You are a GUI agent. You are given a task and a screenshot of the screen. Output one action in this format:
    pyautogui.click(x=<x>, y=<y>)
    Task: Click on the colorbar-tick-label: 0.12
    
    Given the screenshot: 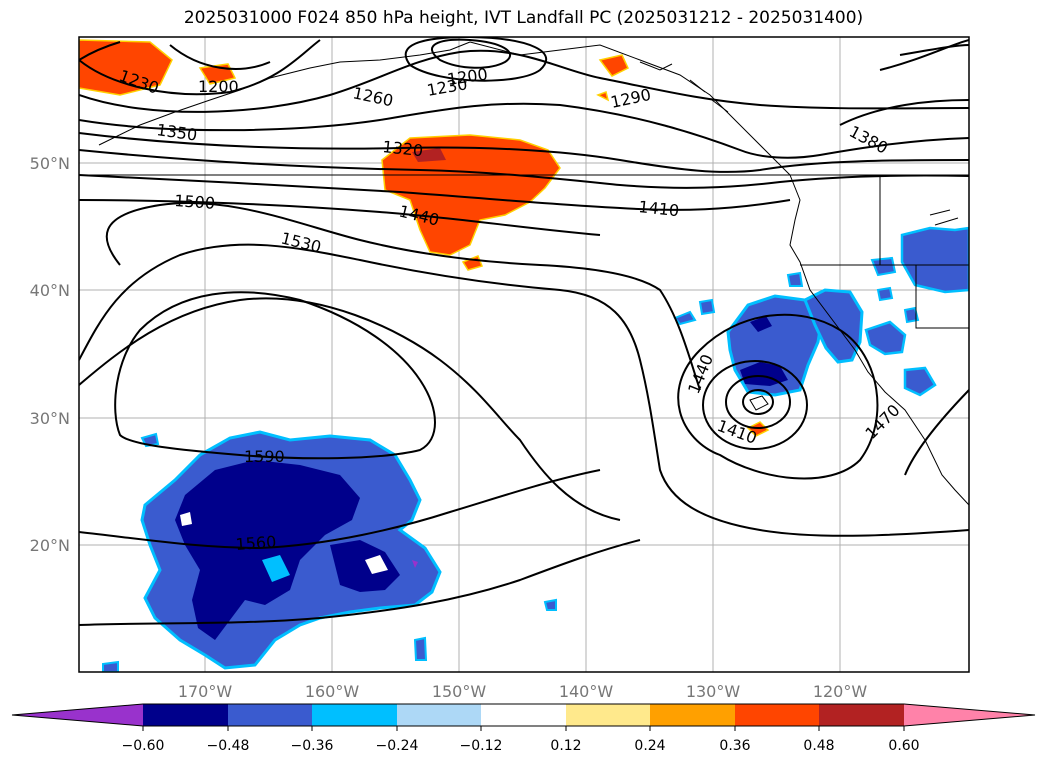 What is the action you would take?
    pyautogui.click(x=565, y=746)
    